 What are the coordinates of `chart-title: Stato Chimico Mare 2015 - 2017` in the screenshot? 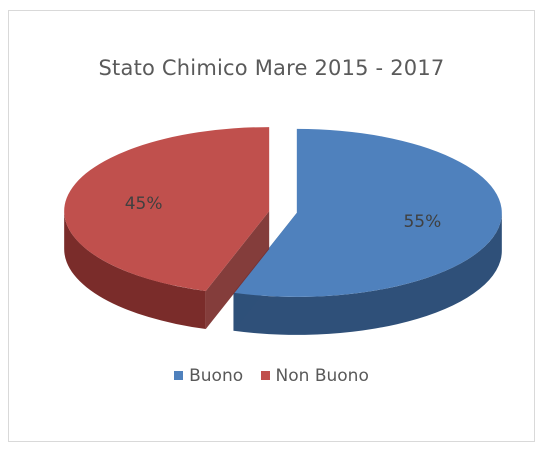 It's located at (271, 68).